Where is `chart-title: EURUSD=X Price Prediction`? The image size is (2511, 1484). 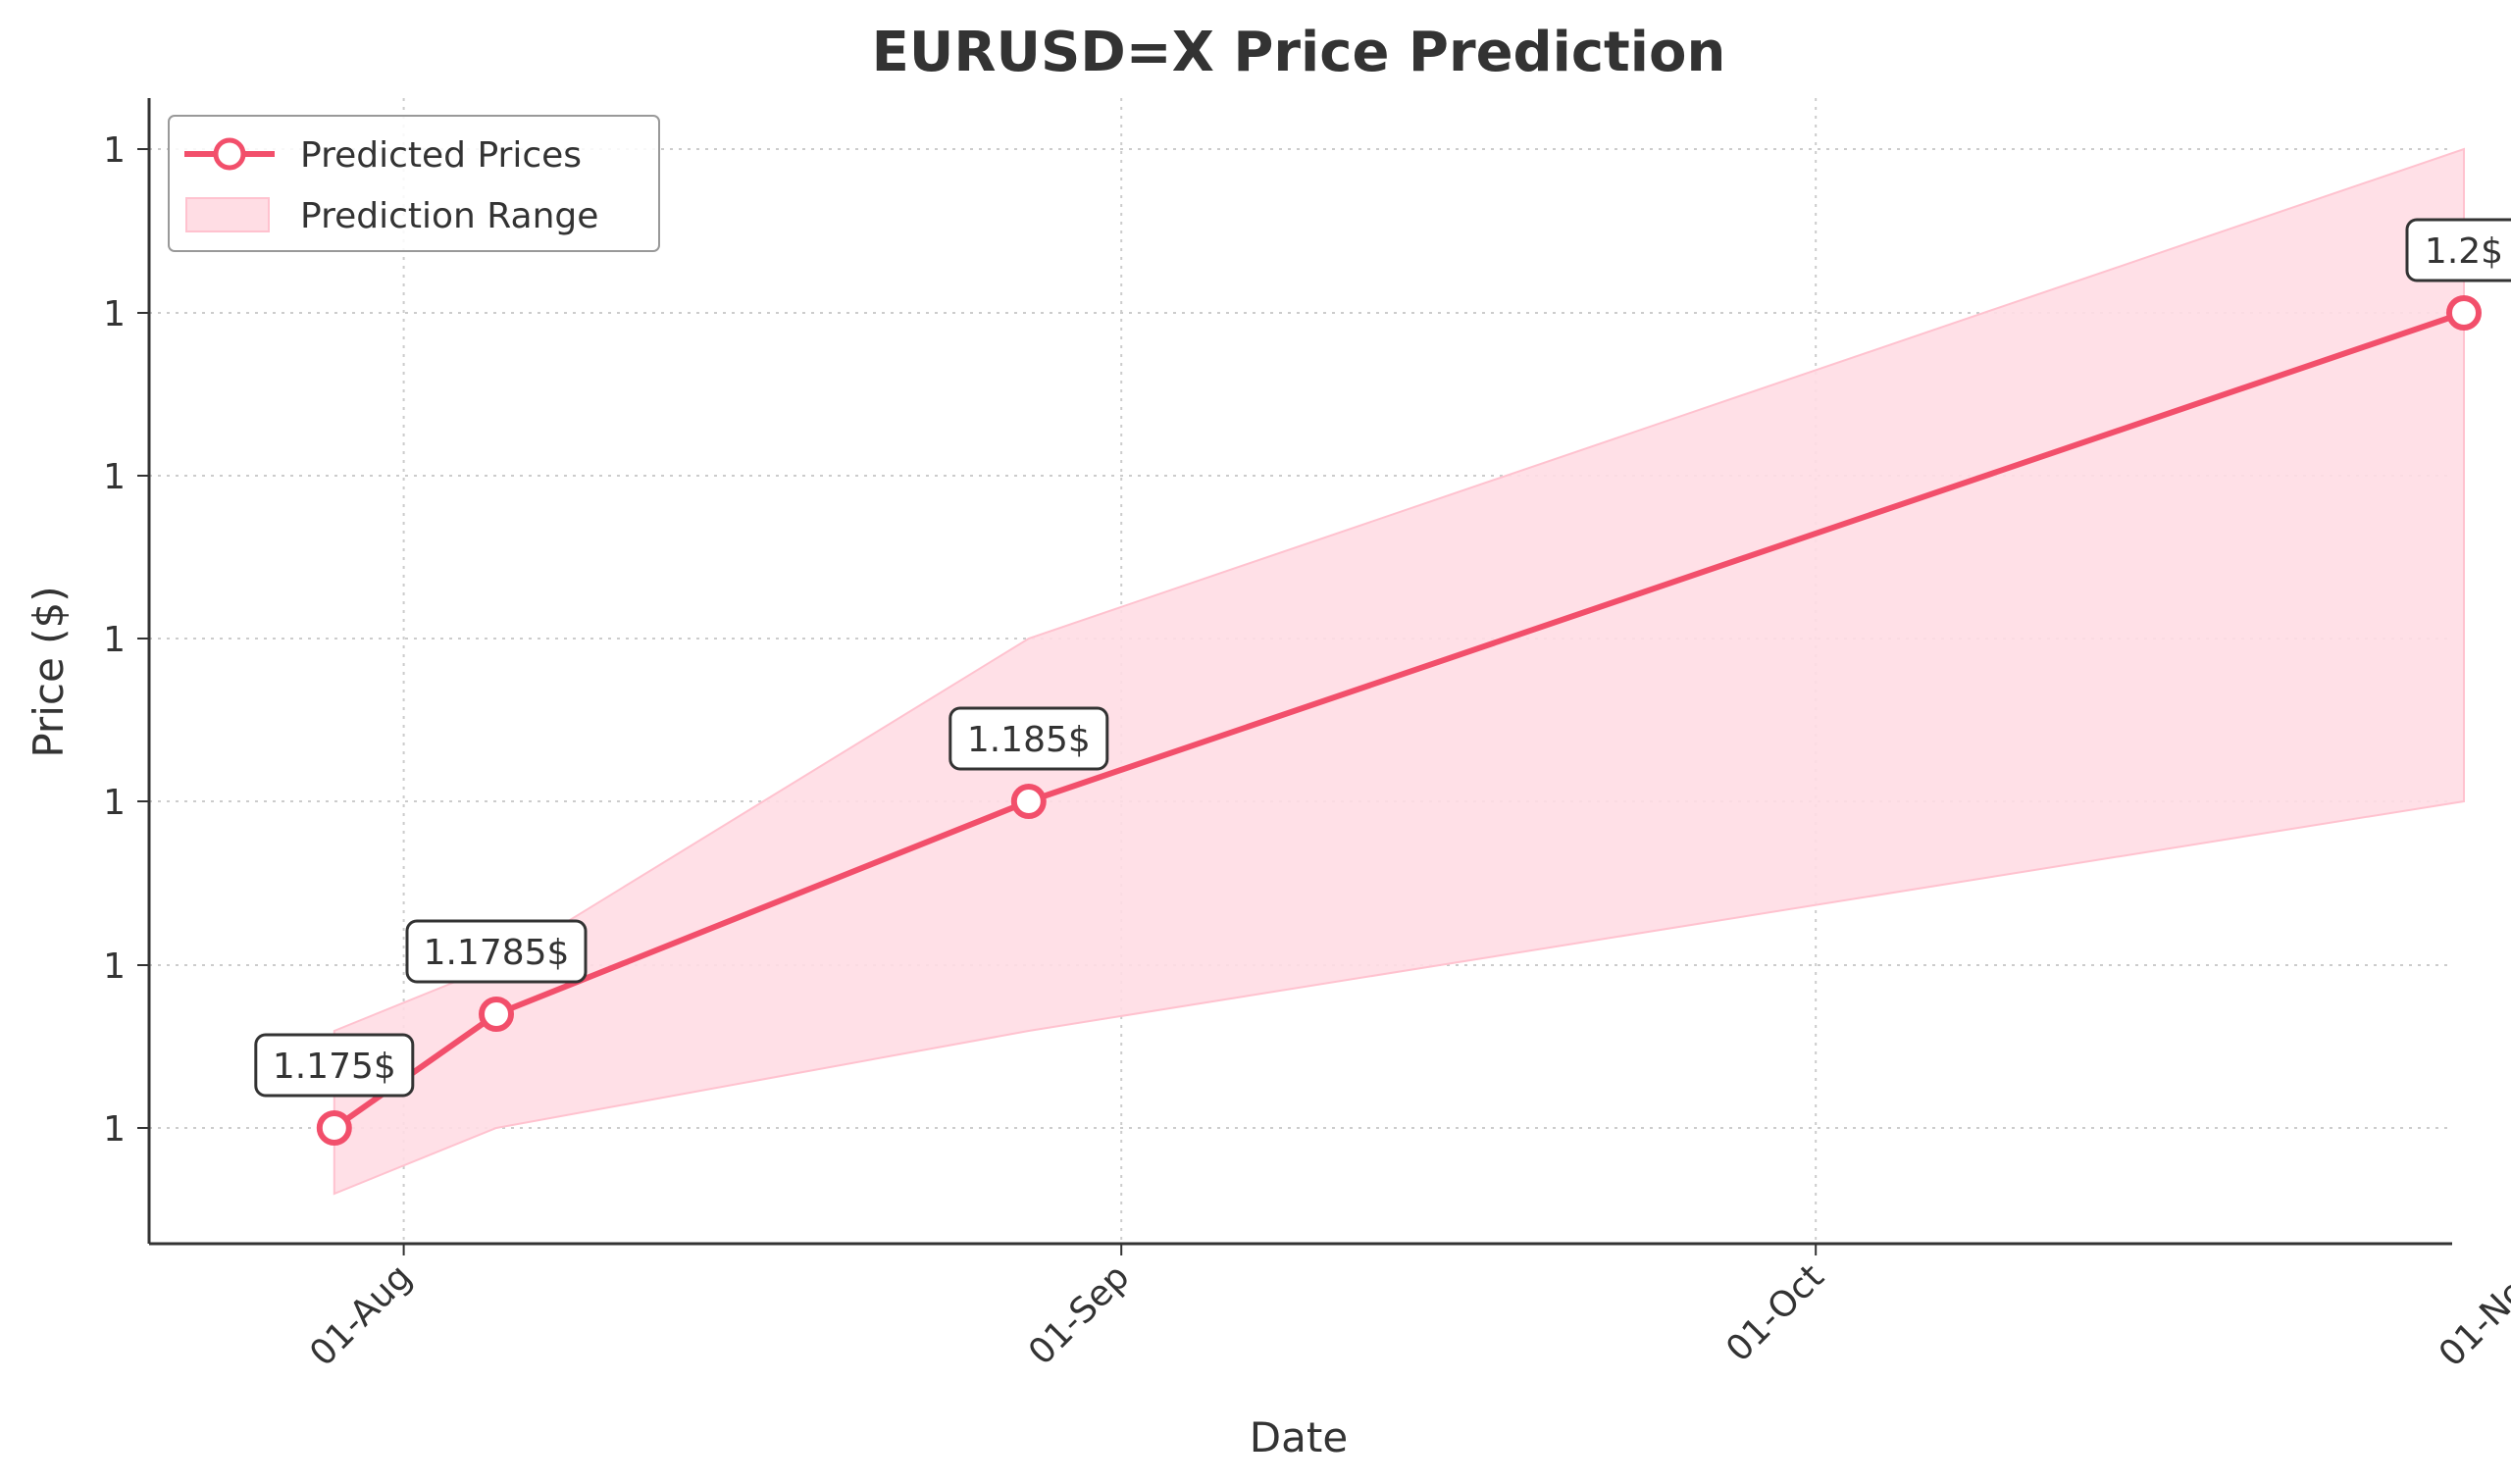 chart-title: EURUSD=X Price Prediction is located at coordinates (1299, 52).